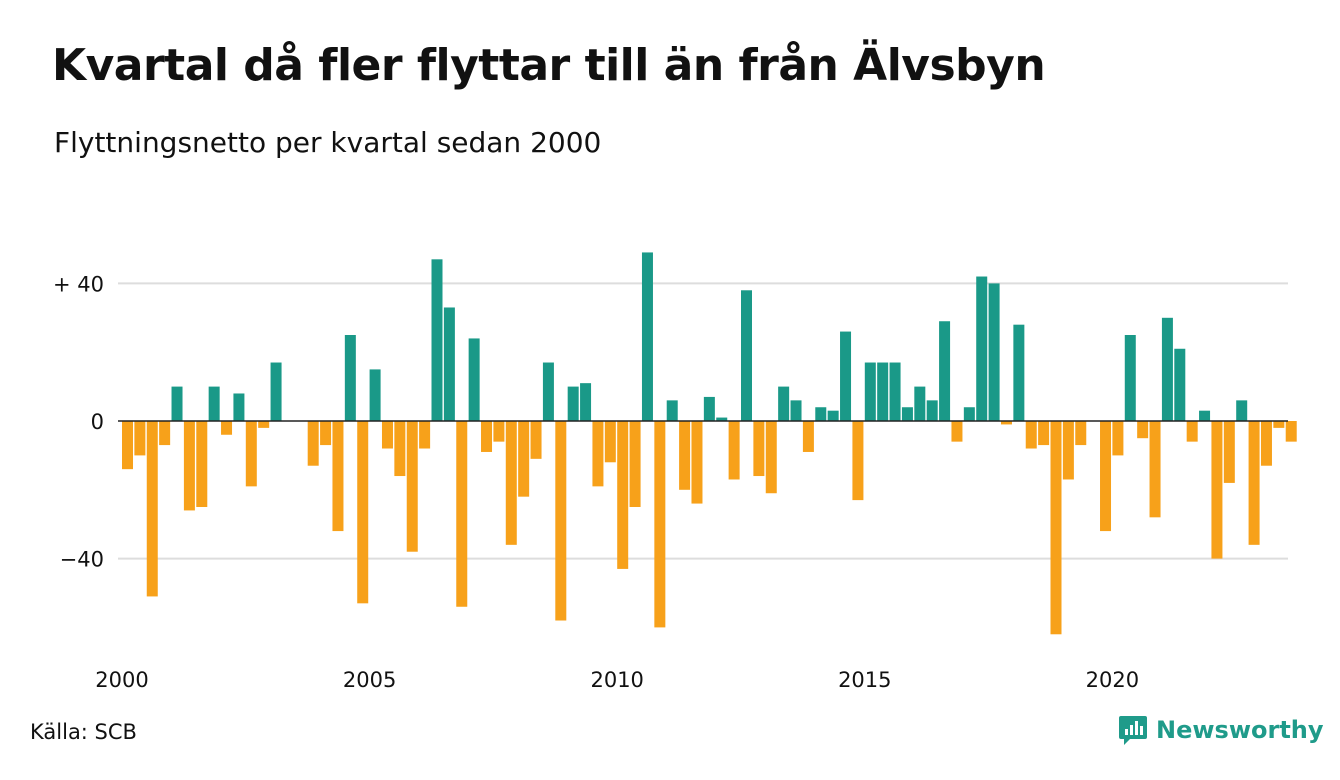  I want to click on y-tick-label: −40, so click(82, 560).